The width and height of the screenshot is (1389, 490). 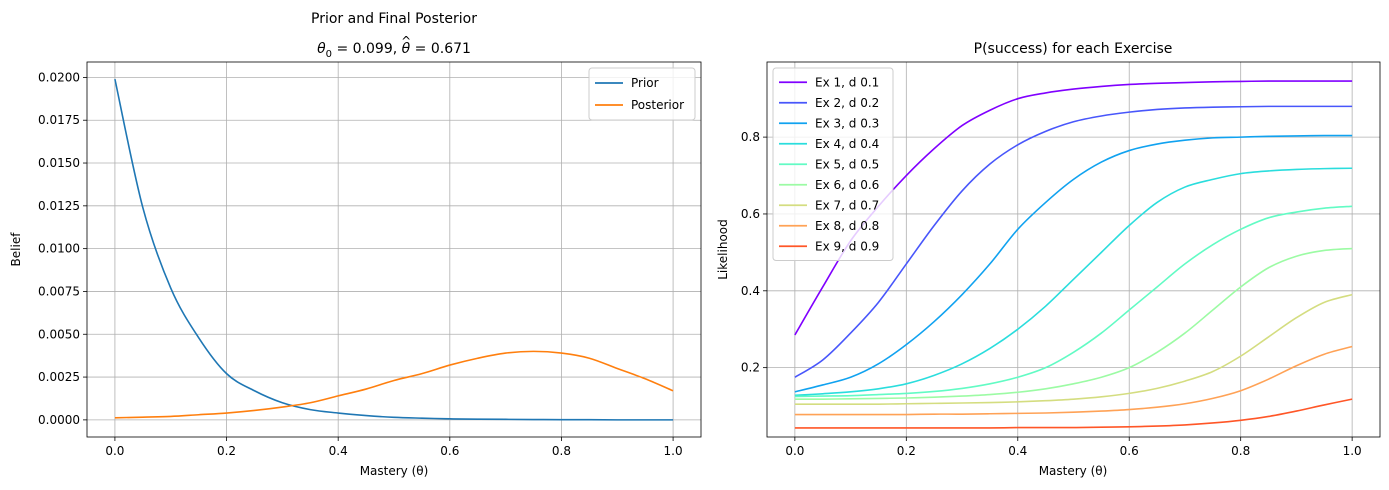 I want to click on y-tick-label: 0.0175, so click(x=59, y=120).